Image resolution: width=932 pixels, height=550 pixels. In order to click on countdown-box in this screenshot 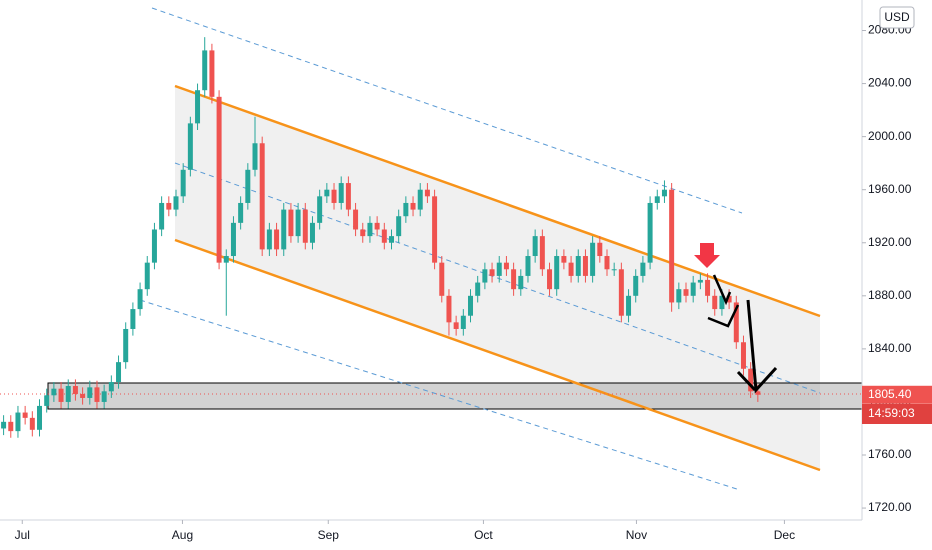, I will do `click(897, 414)`.